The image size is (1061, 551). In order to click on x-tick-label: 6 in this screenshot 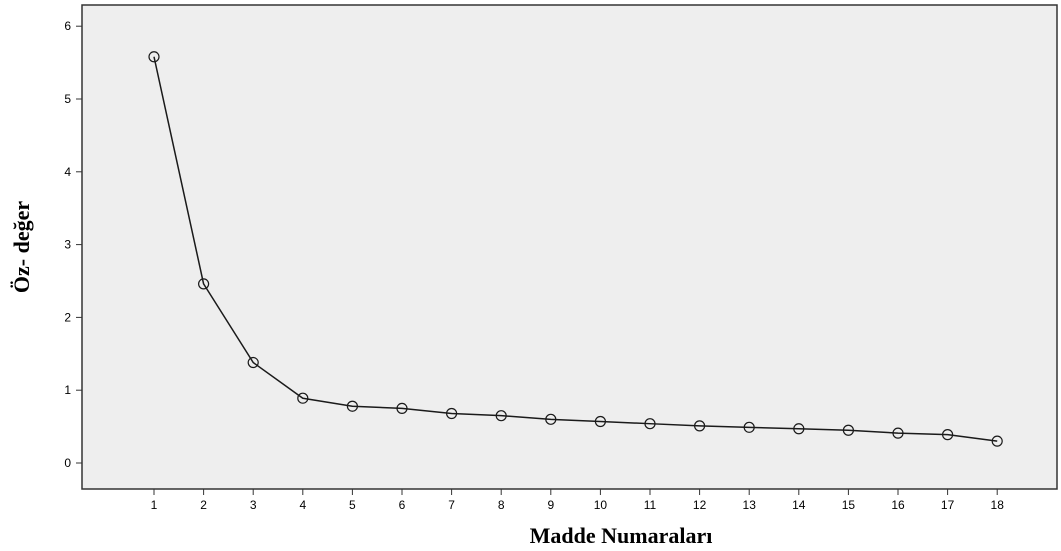, I will do `click(402, 505)`.